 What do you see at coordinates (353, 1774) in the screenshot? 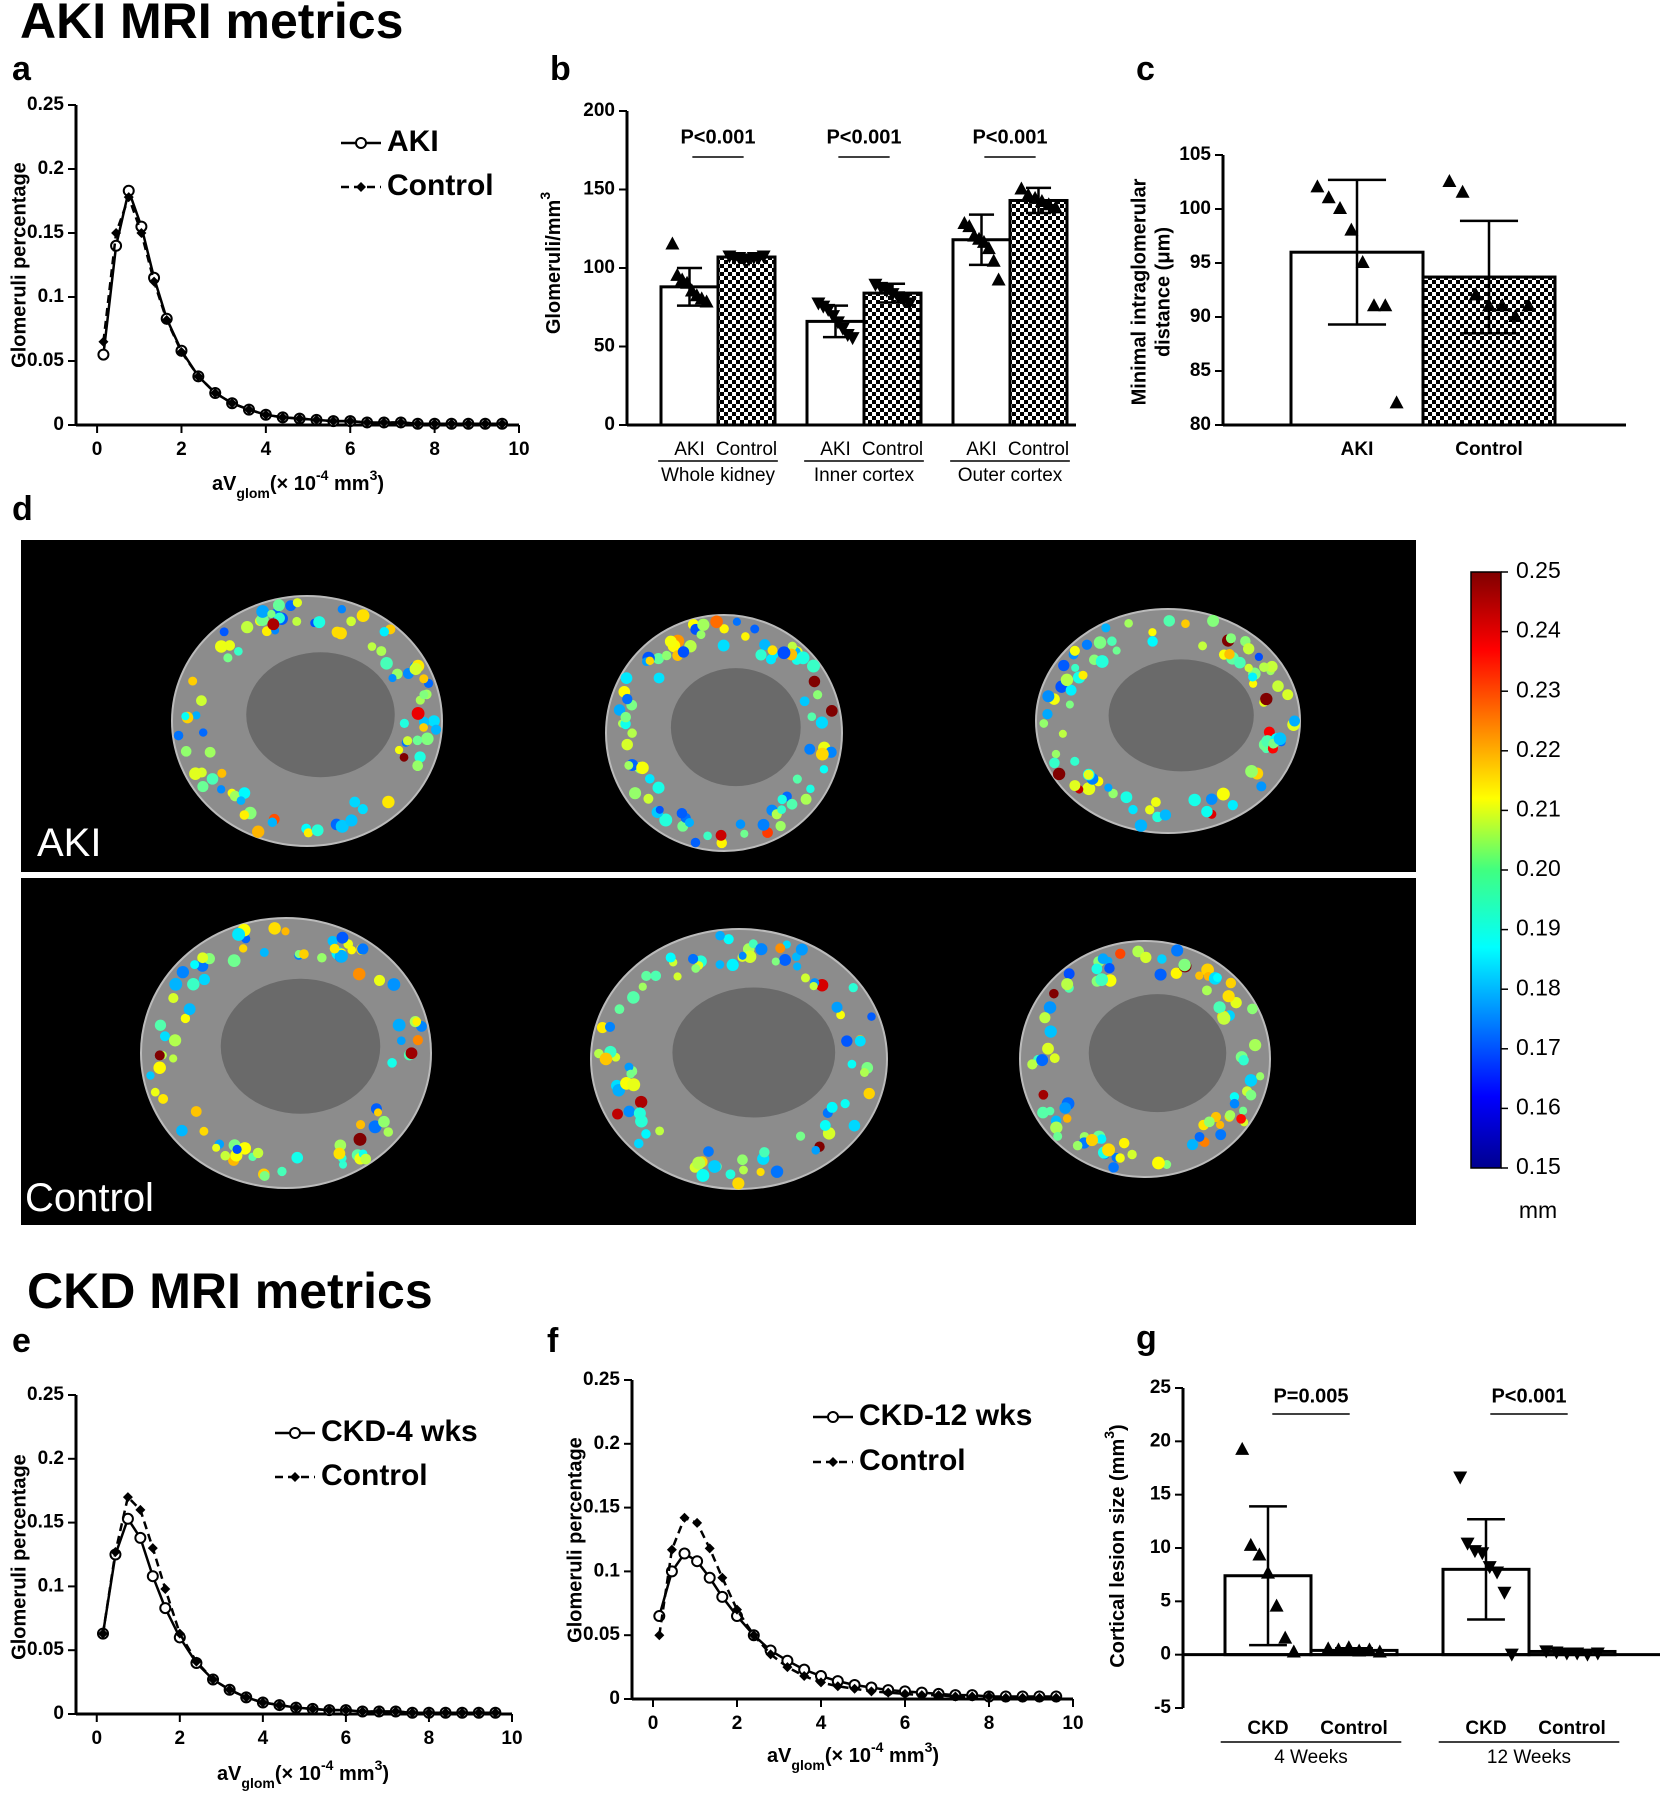
I see `axis-label-part: mm` at bounding box center [353, 1774].